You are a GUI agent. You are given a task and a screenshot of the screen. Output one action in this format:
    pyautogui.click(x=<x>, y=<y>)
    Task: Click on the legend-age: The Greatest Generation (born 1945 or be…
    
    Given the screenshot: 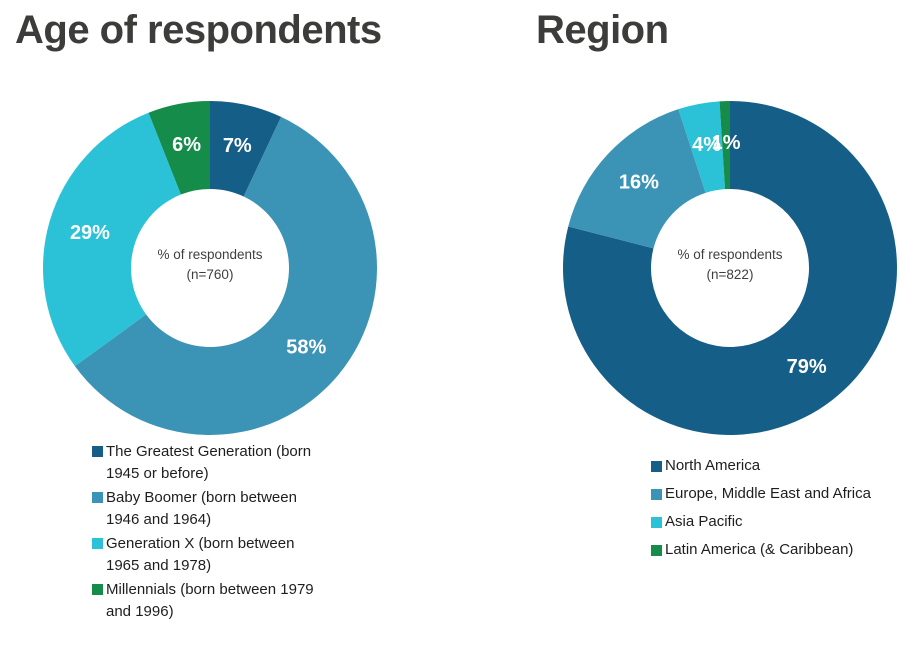 What is the action you would take?
    pyautogui.click(x=210, y=533)
    